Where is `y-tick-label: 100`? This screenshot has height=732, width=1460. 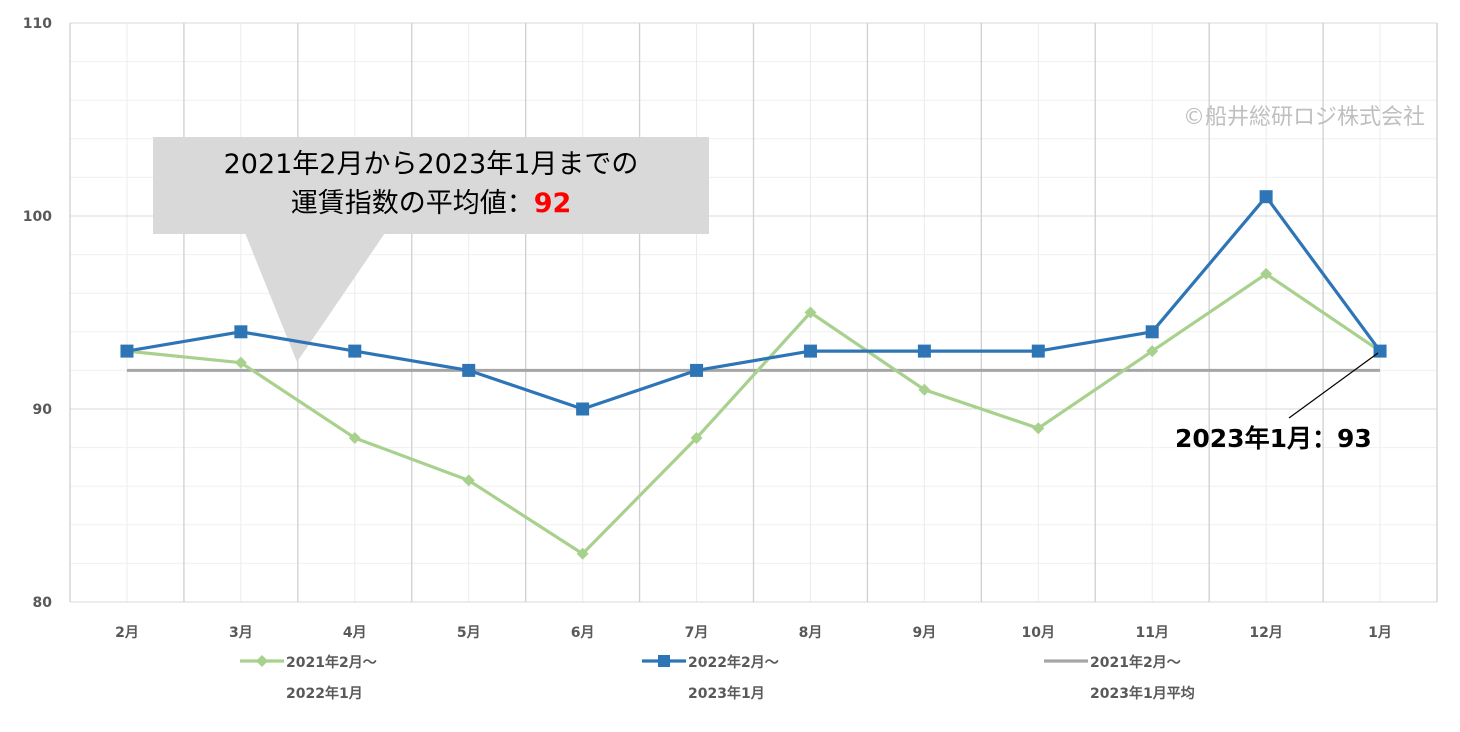 y-tick-label: 100 is located at coordinates (37, 217).